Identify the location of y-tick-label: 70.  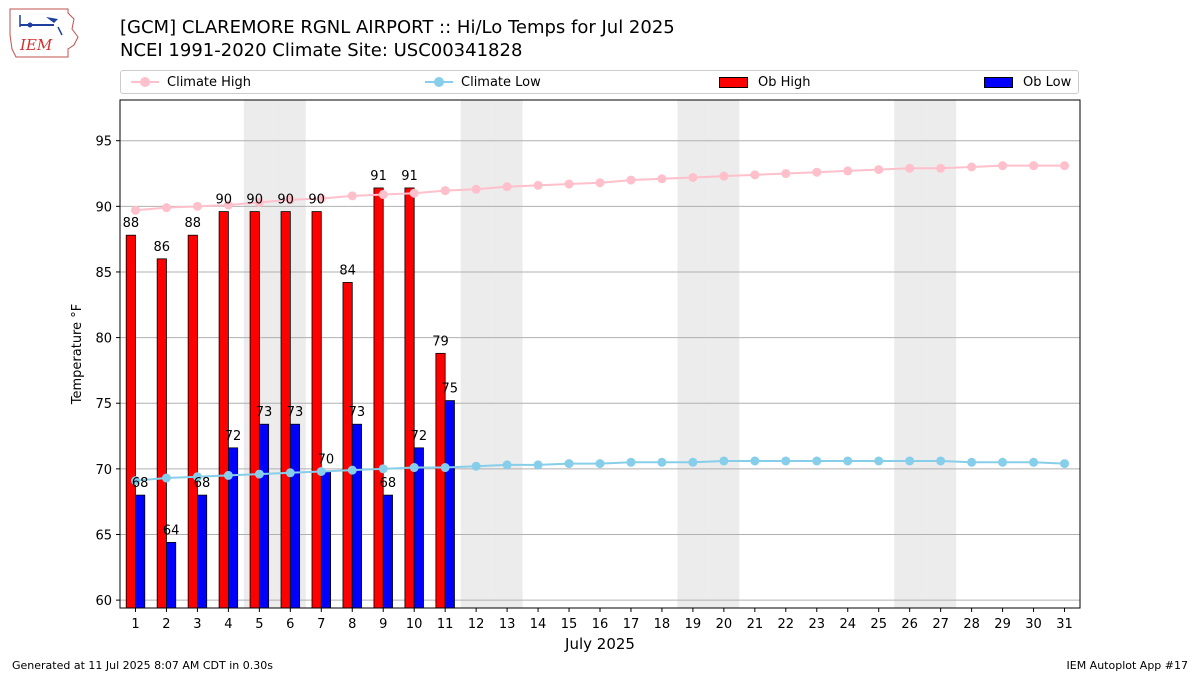
(103, 470).